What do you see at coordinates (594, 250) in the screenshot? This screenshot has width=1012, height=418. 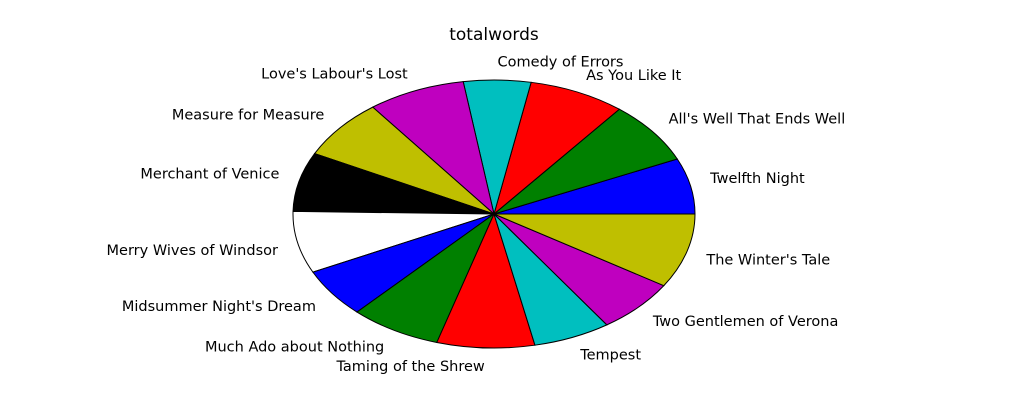 I see `pie-slice-the-winter-s-tale` at bounding box center [594, 250].